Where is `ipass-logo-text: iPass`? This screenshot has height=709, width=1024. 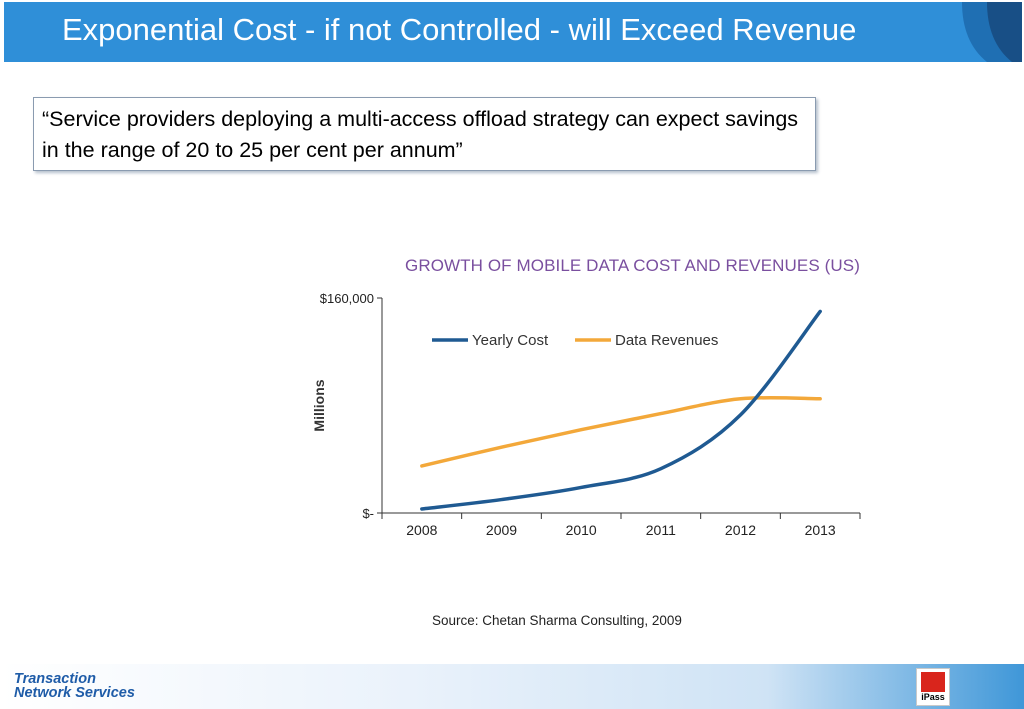
ipass-logo-text: iPass is located at coordinates (933, 697).